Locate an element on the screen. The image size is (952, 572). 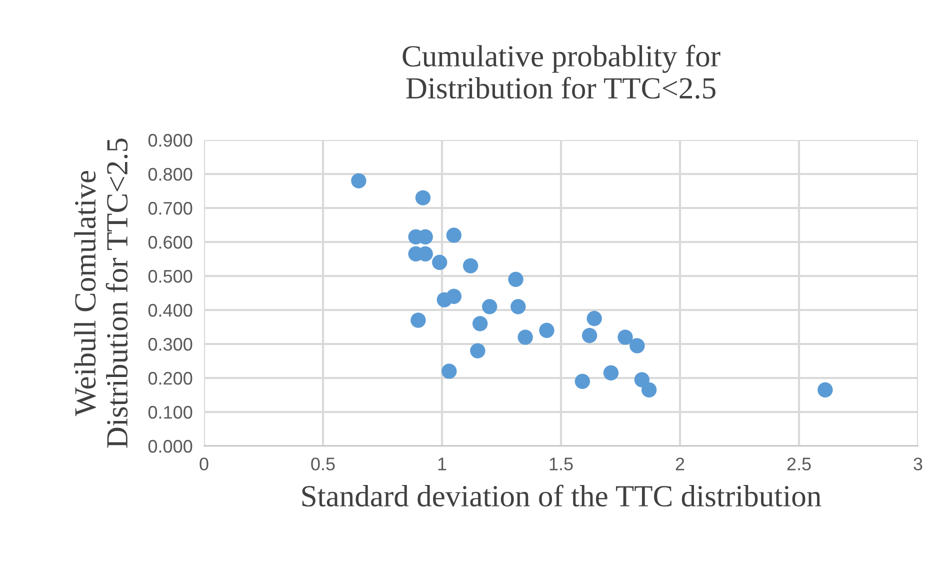
y-tick-label: 0.800 is located at coordinates (170, 174).